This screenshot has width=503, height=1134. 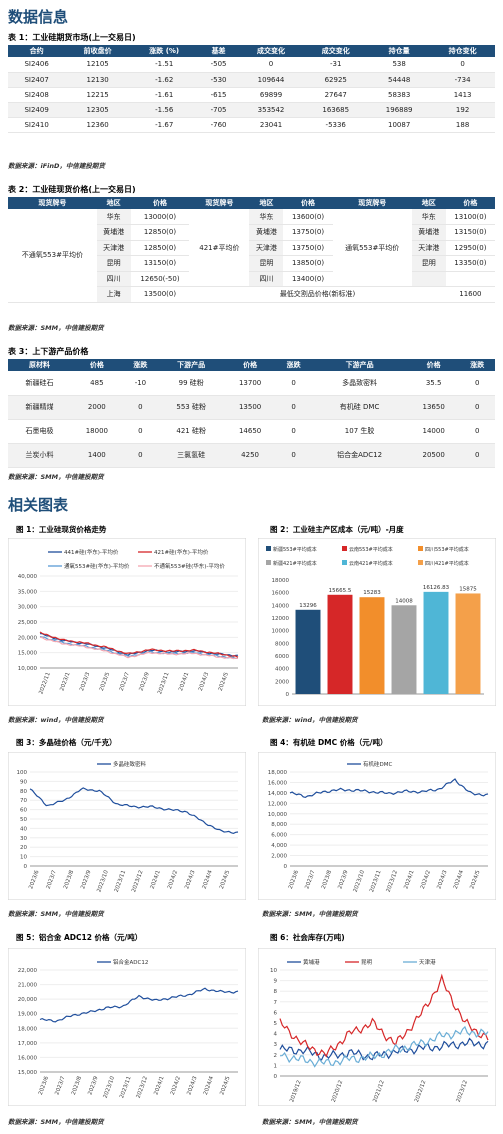 What do you see at coordinates (271, 110) in the screenshot?
I see `t1-cell: 353542` at bounding box center [271, 110].